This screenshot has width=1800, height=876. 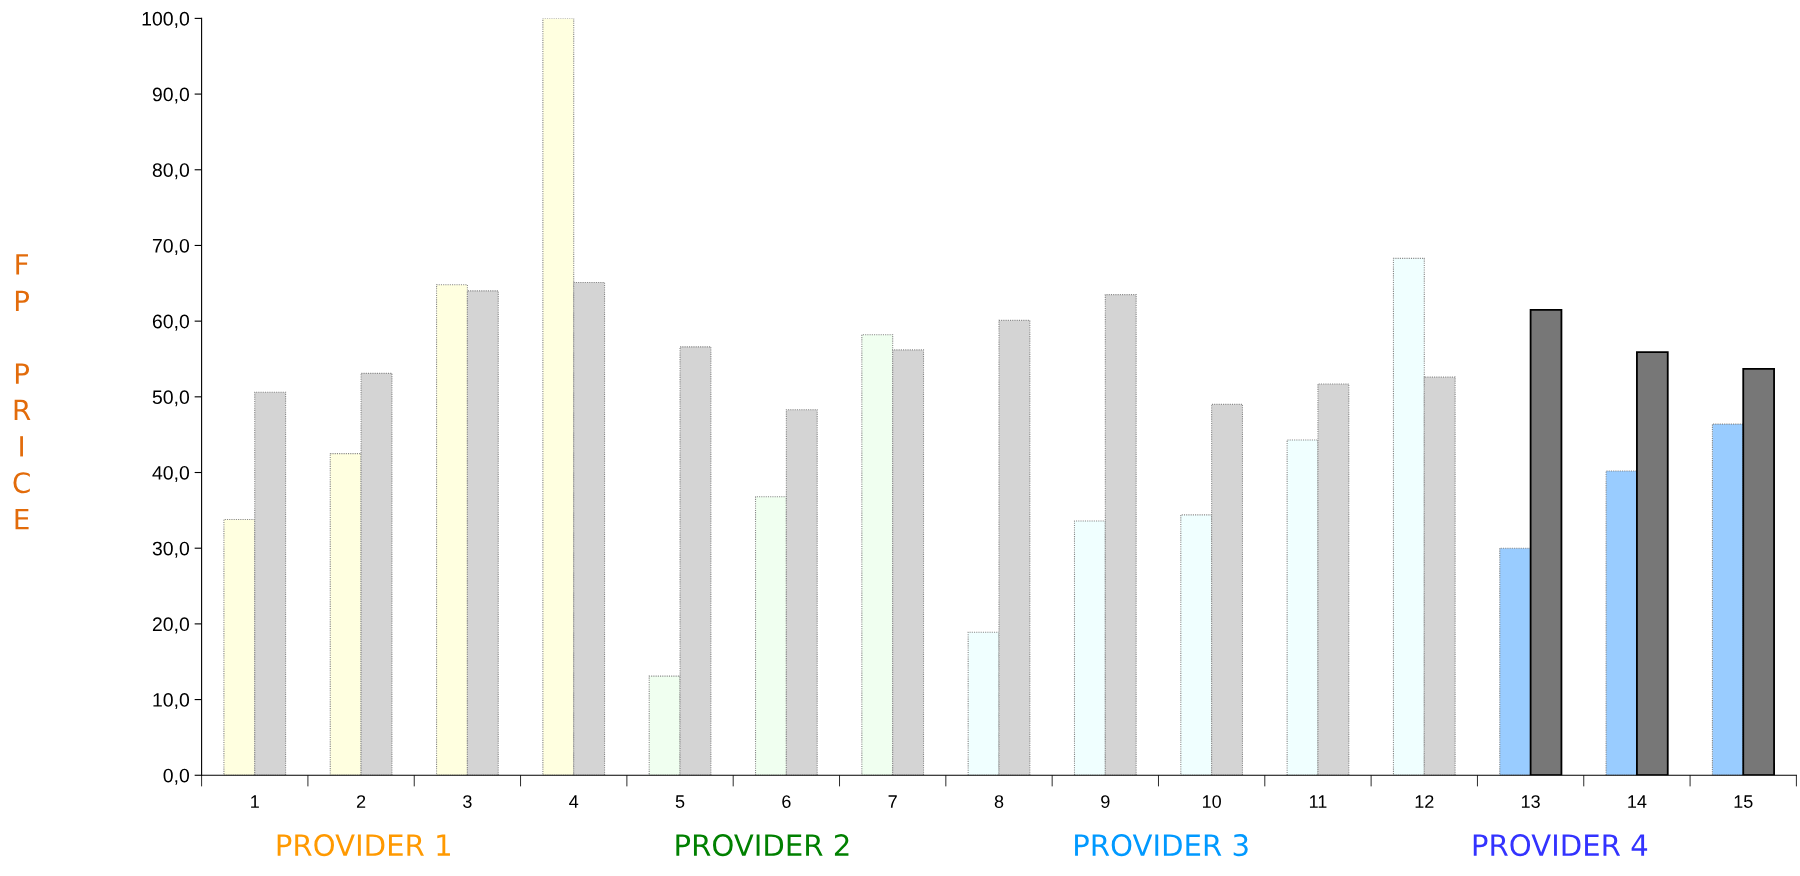 What do you see at coordinates (171, 171) in the screenshot?
I see `y-tick-label: 80,0` at bounding box center [171, 171].